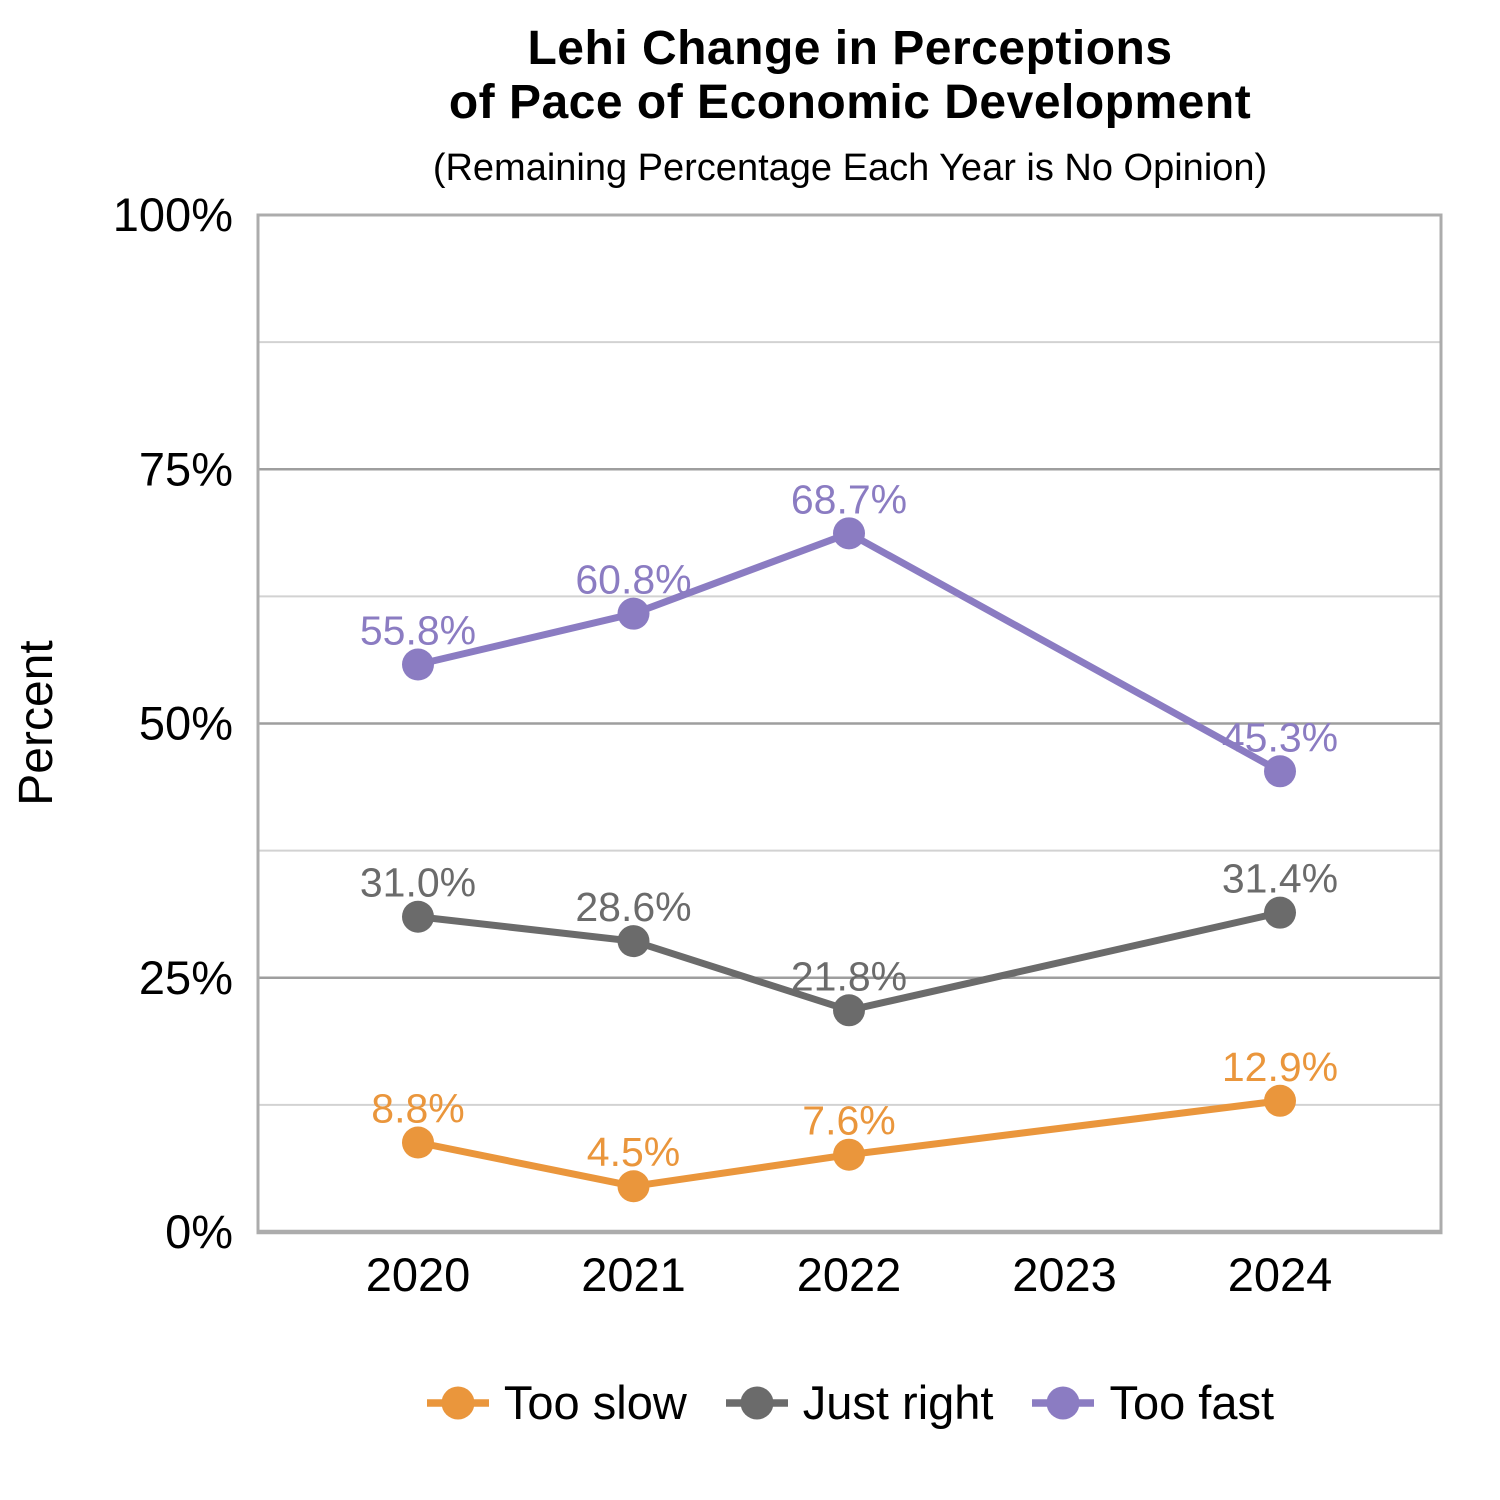 Image resolution: width=1500 pixels, height=1500 pixels. I want to click on data-label-just-right: 28.6%, so click(633, 907).